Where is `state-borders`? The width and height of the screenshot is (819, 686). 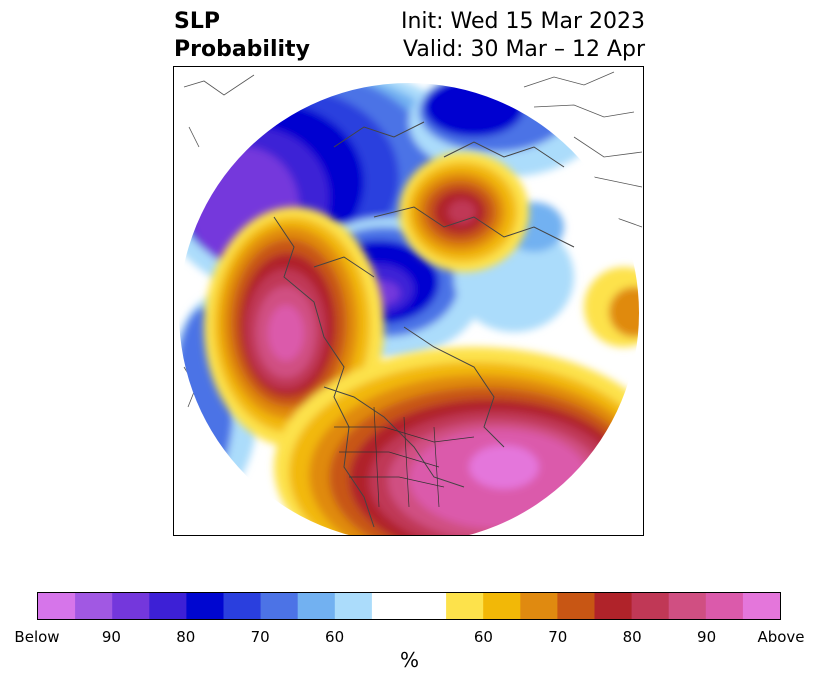 state-borders is located at coordinates (404, 457).